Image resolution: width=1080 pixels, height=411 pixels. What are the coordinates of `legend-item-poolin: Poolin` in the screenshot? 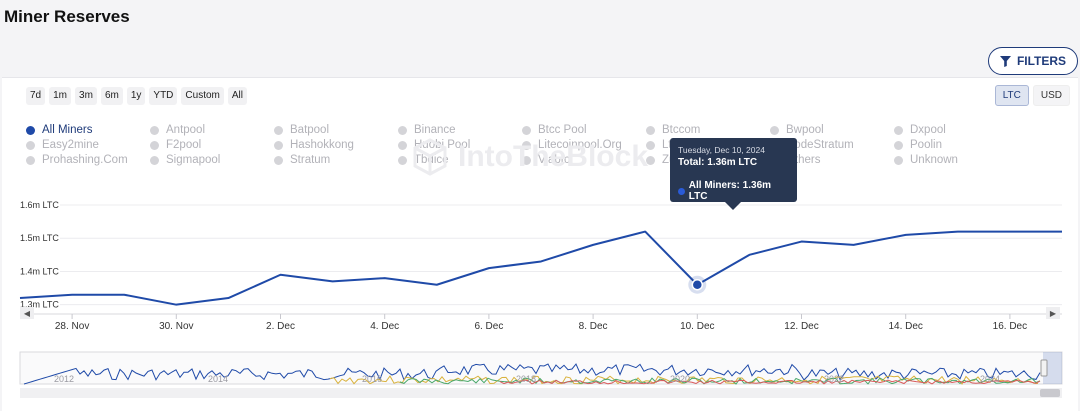 It's located at (956, 145).